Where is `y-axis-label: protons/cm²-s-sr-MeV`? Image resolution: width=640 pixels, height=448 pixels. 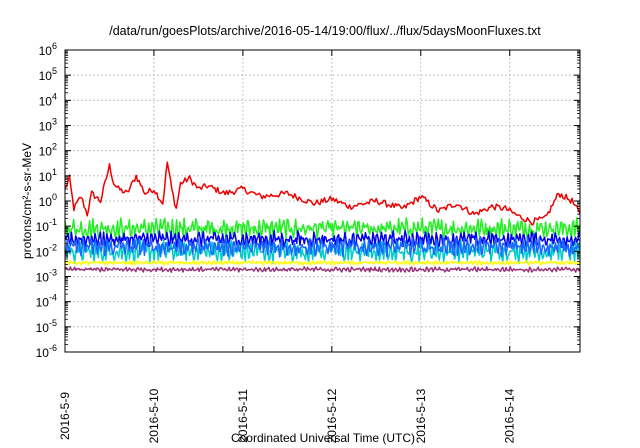 y-axis-label: protons/cm²-s-sr-MeV is located at coordinates (27, 201).